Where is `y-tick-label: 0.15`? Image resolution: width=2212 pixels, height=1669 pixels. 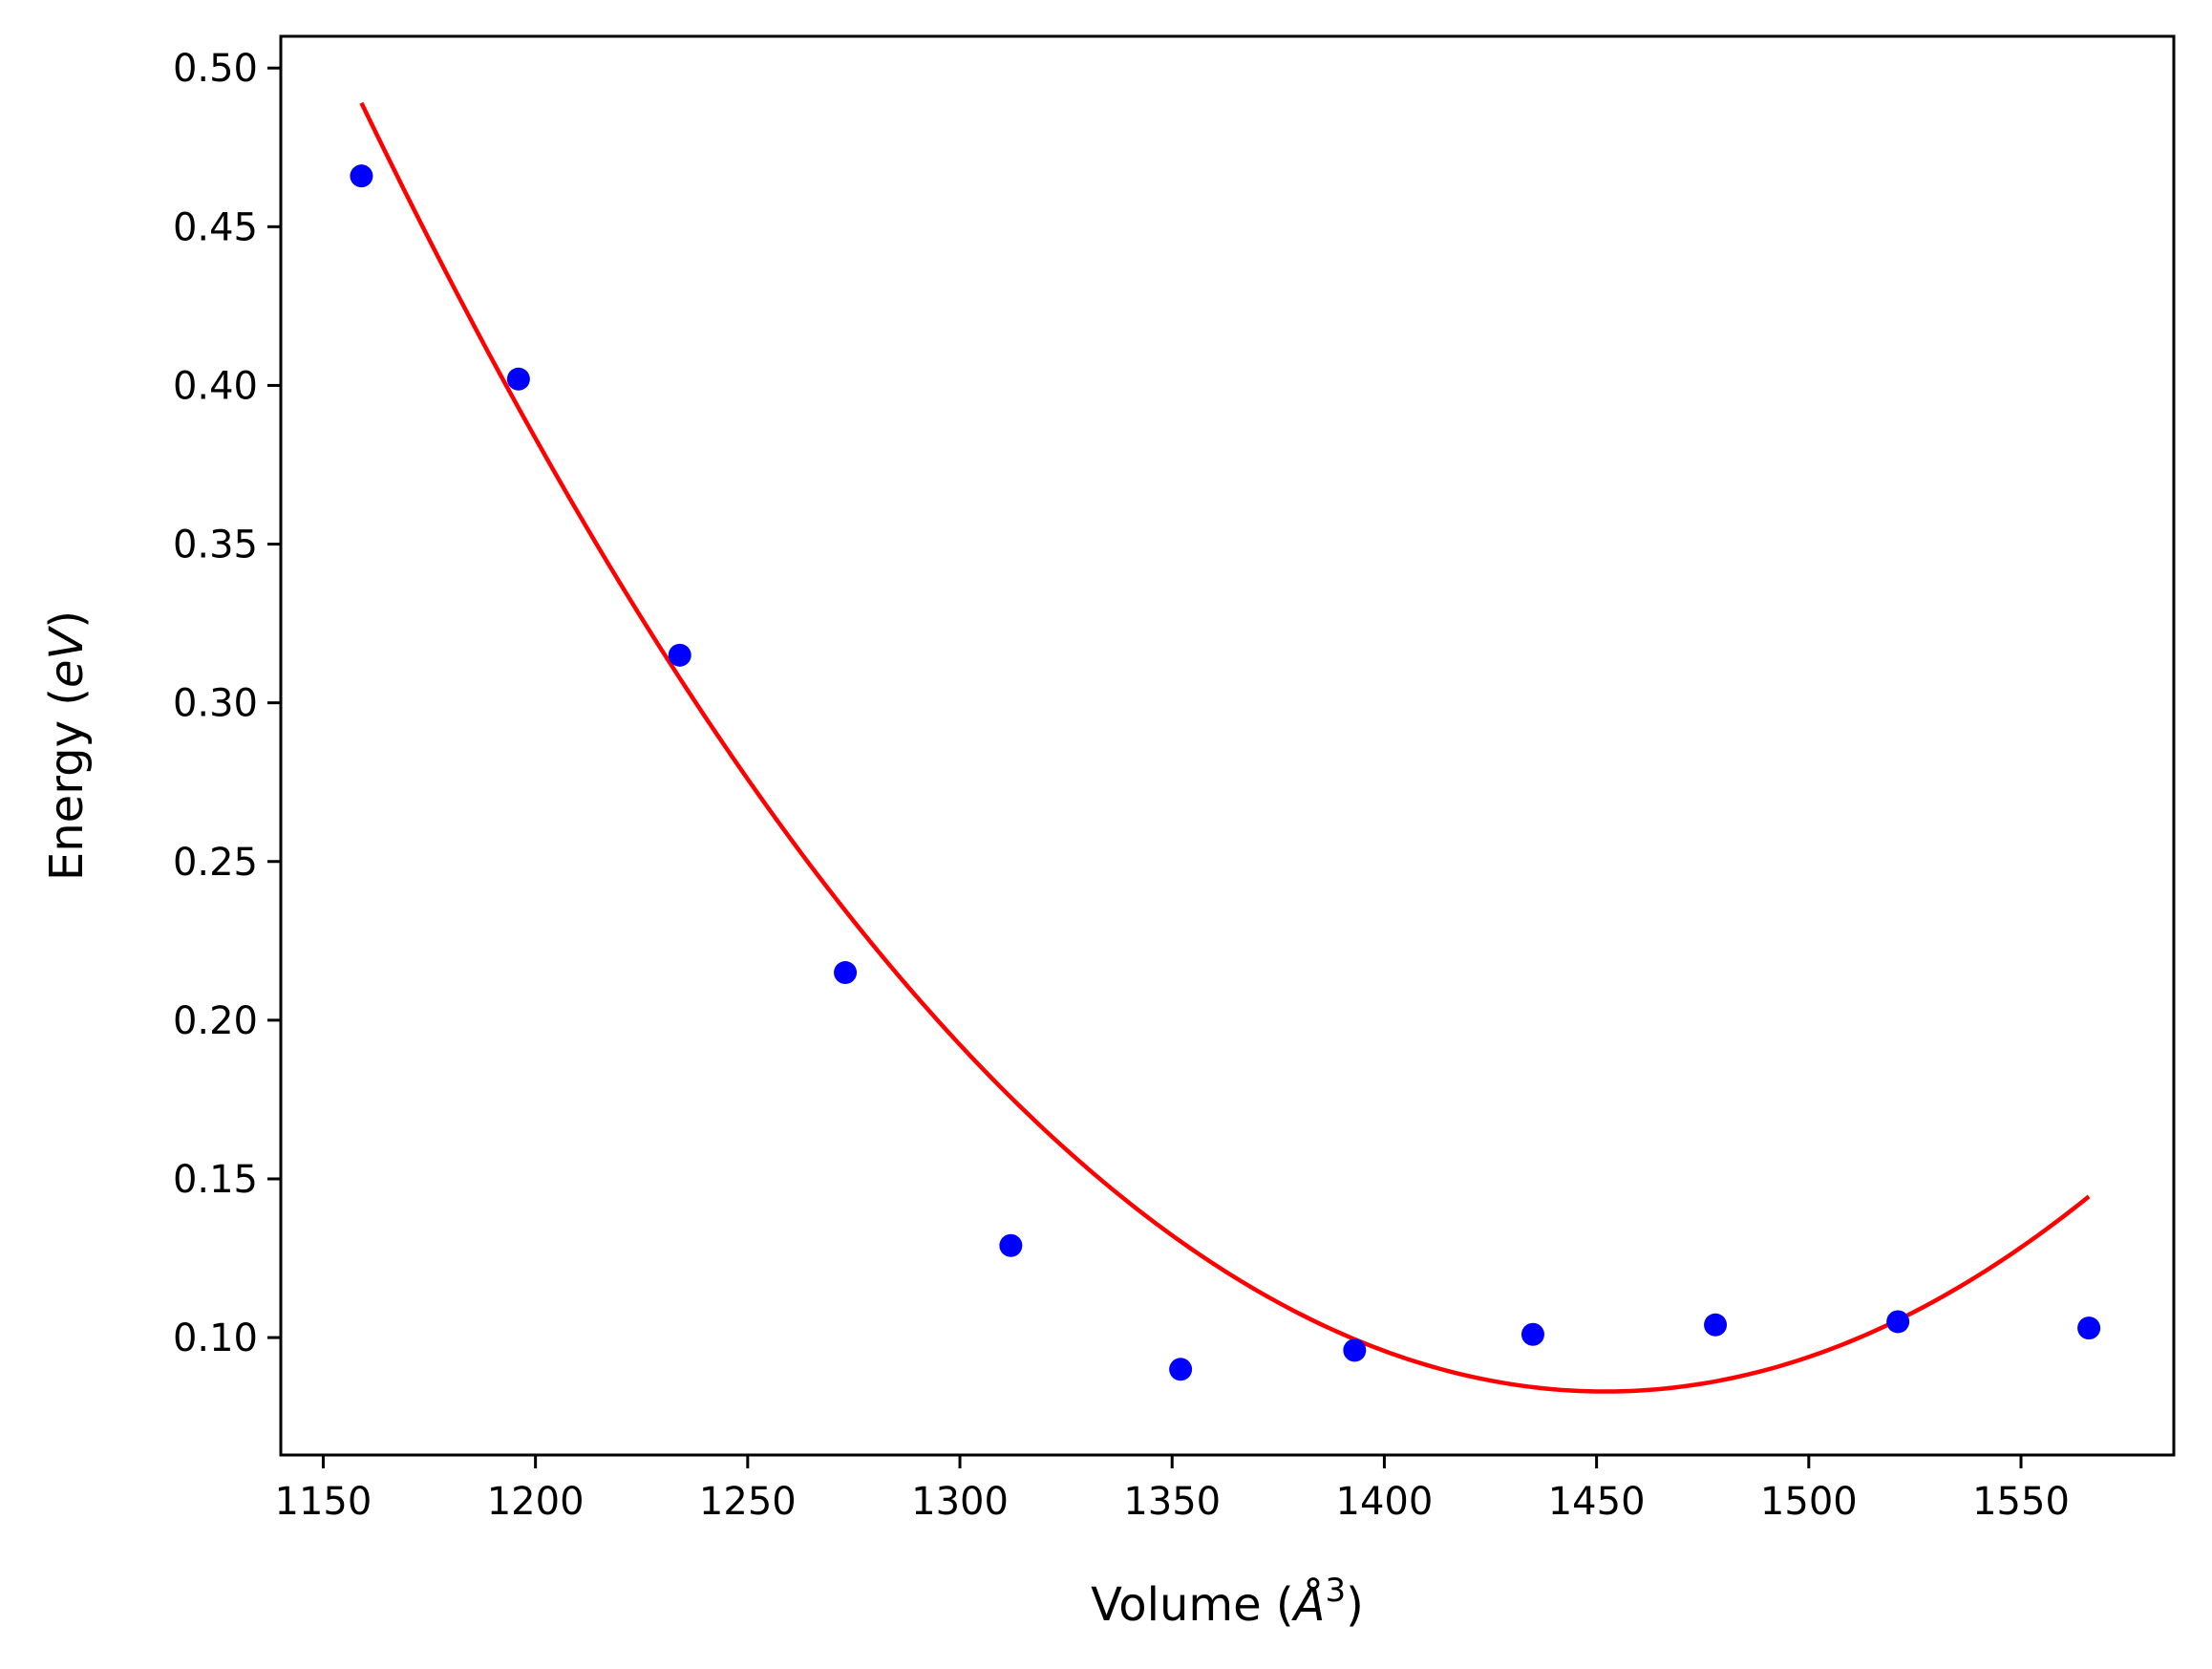
y-tick-label: 0.15 is located at coordinates (215, 1180).